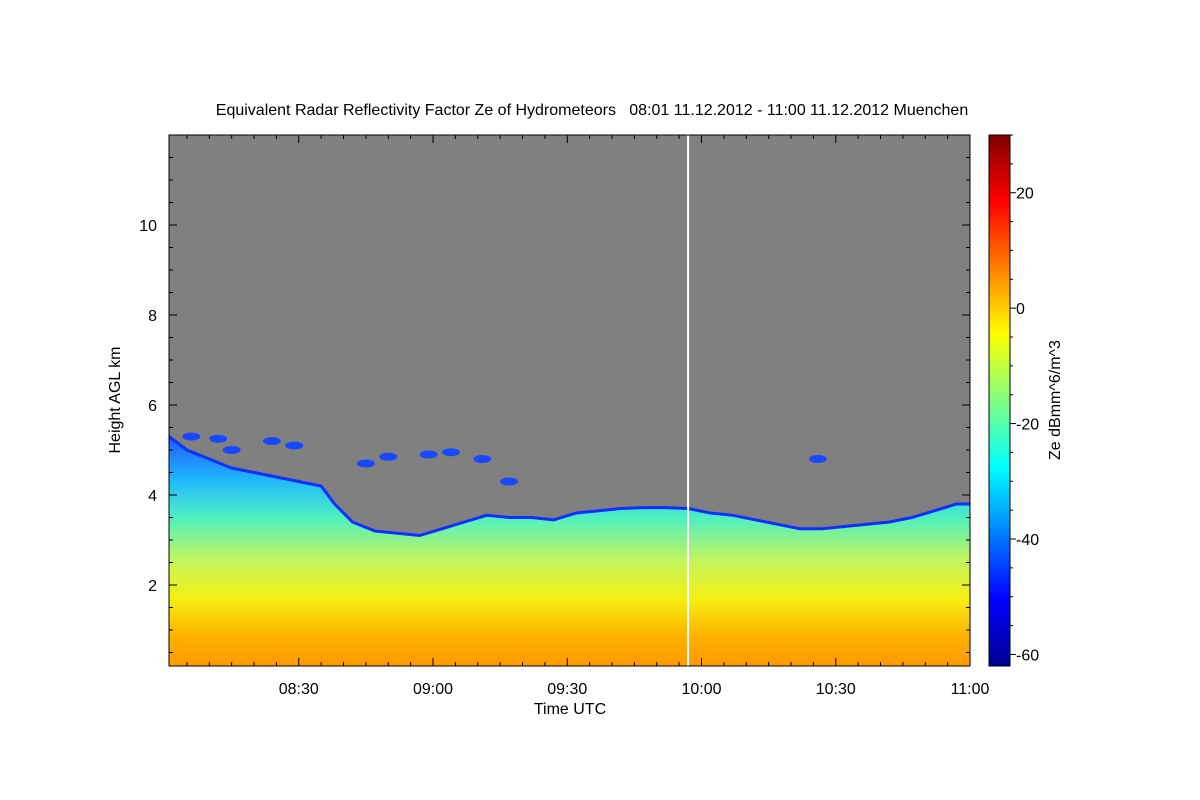 This screenshot has height=800, width=1200. What do you see at coordinates (1024, 399) in the screenshot?
I see `colorbar-axis: -60 -40 -20 0 20` at bounding box center [1024, 399].